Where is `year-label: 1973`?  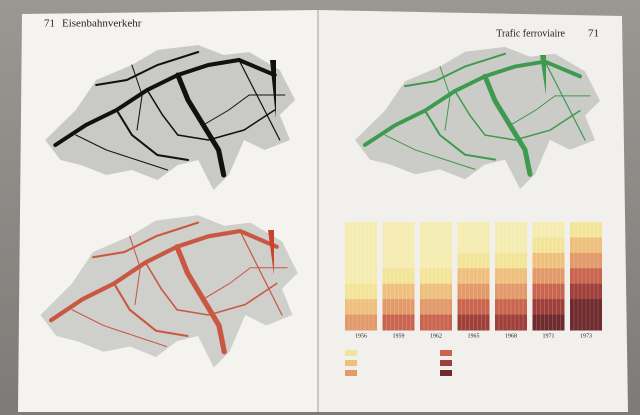
year-label: 1973 is located at coordinates (586, 336).